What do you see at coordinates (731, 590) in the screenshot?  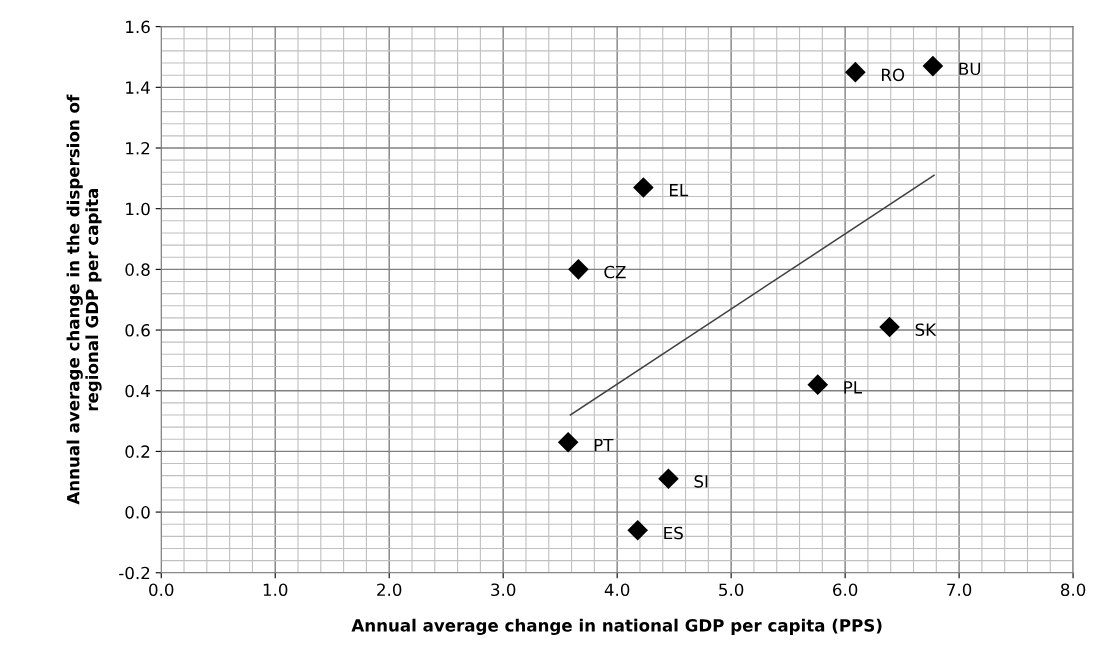 I see `x-tick-label: 5.0` at bounding box center [731, 590].